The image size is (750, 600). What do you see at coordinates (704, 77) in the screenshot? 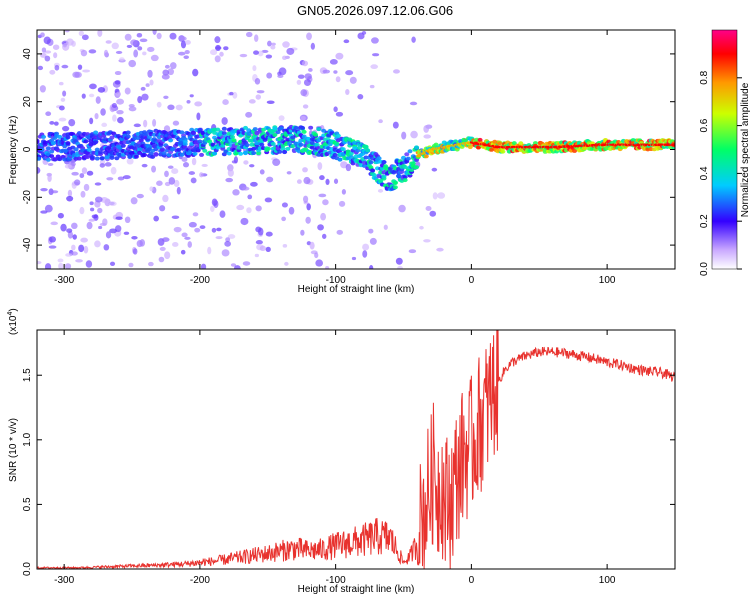
I see `colorbar-tick-label: 0.8` at bounding box center [704, 77].